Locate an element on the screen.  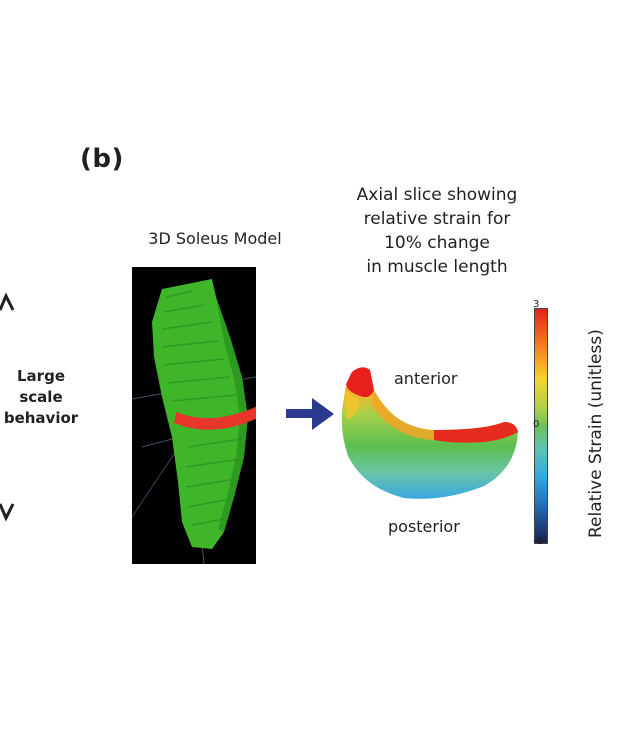
model-title: 3D Soleus Model is located at coordinates (215, 238).